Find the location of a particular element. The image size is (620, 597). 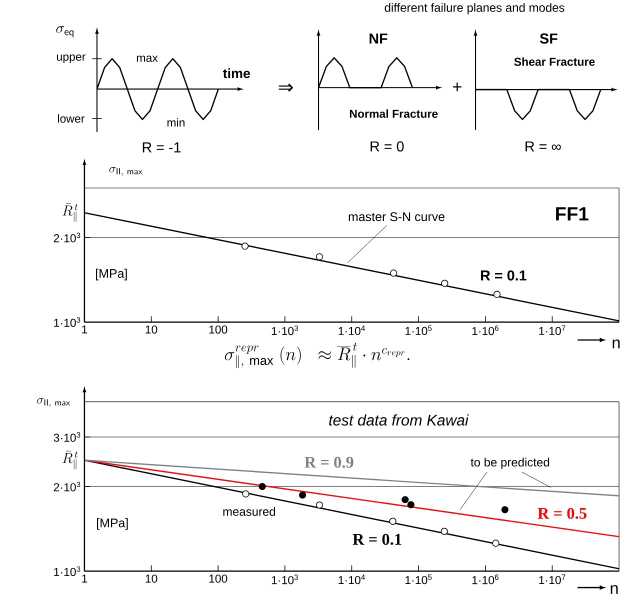

x-axis-title: time is located at coordinates (236, 73).